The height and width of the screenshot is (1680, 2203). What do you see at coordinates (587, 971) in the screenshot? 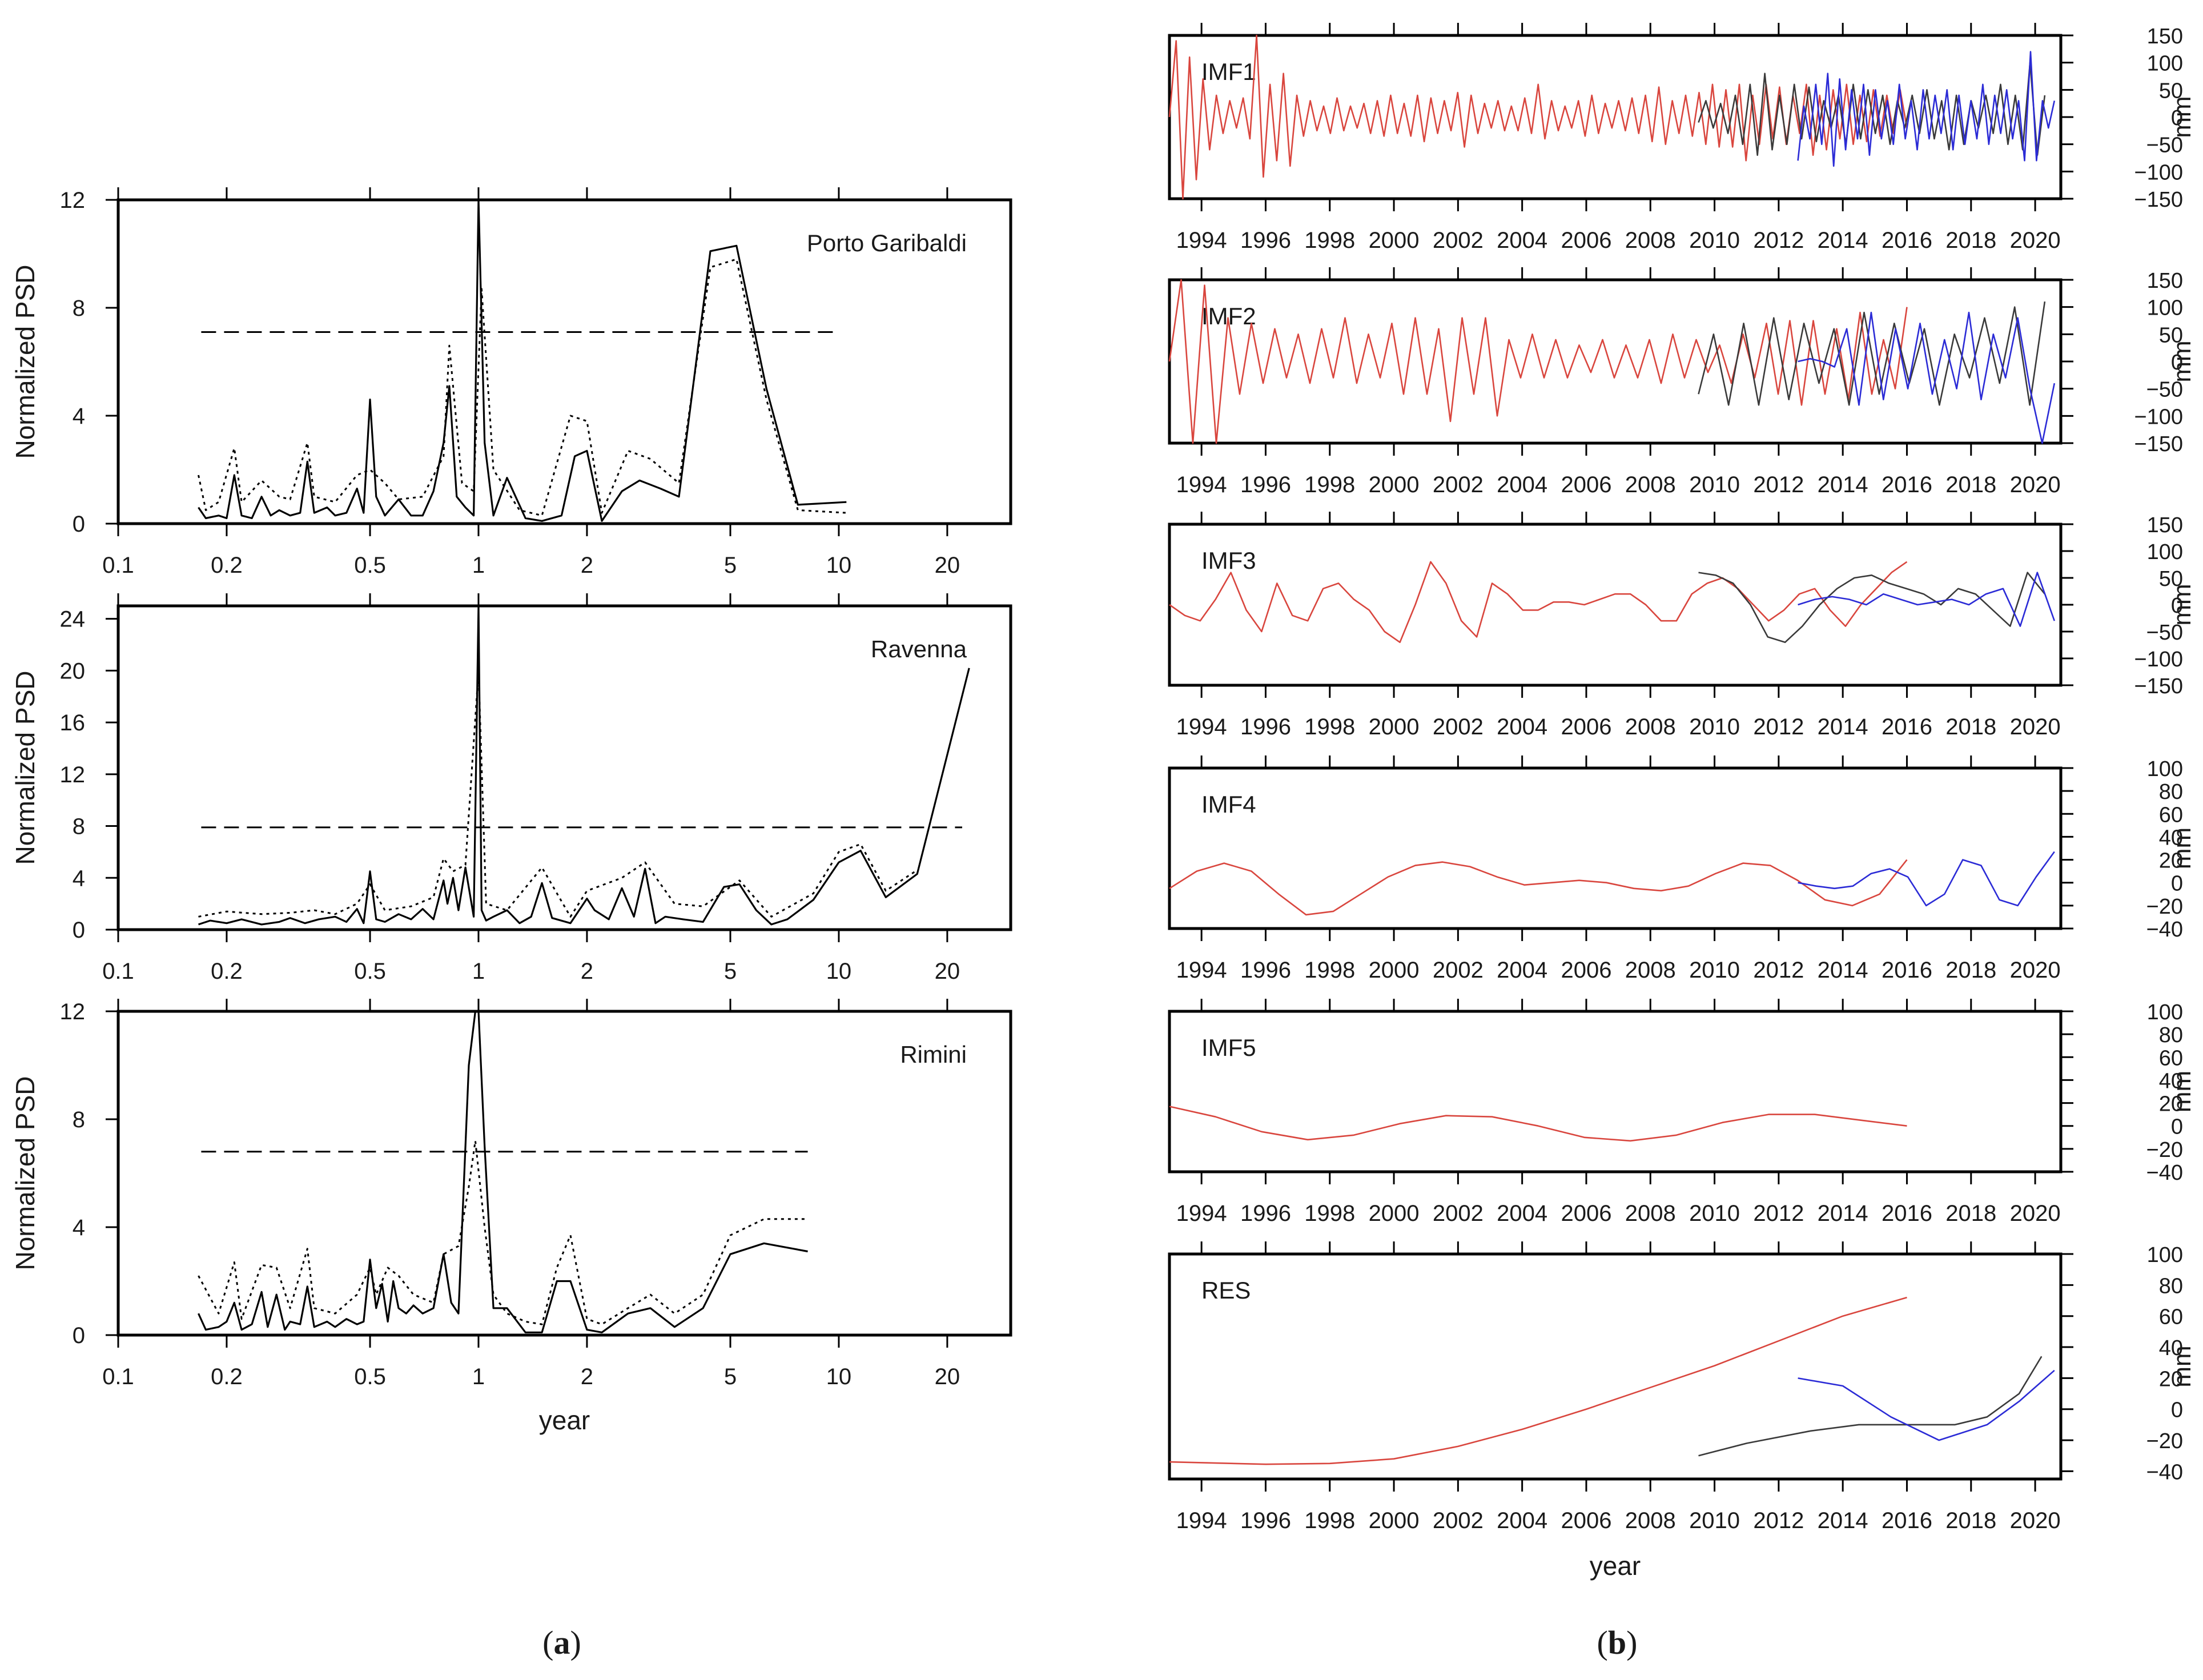
I see `x-tick-label: 2` at bounding box center [587, 971].